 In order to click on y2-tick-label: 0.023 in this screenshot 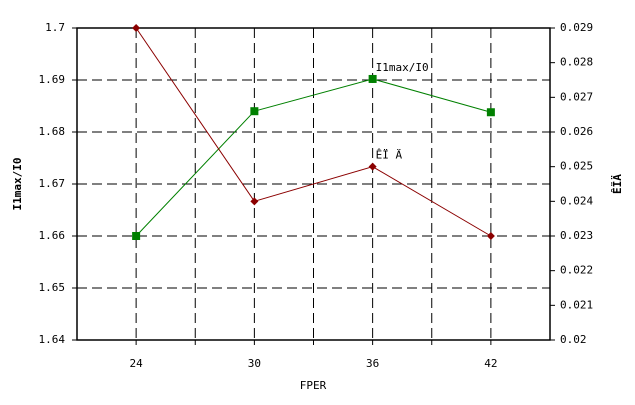, I will do `click(576, 235)`.